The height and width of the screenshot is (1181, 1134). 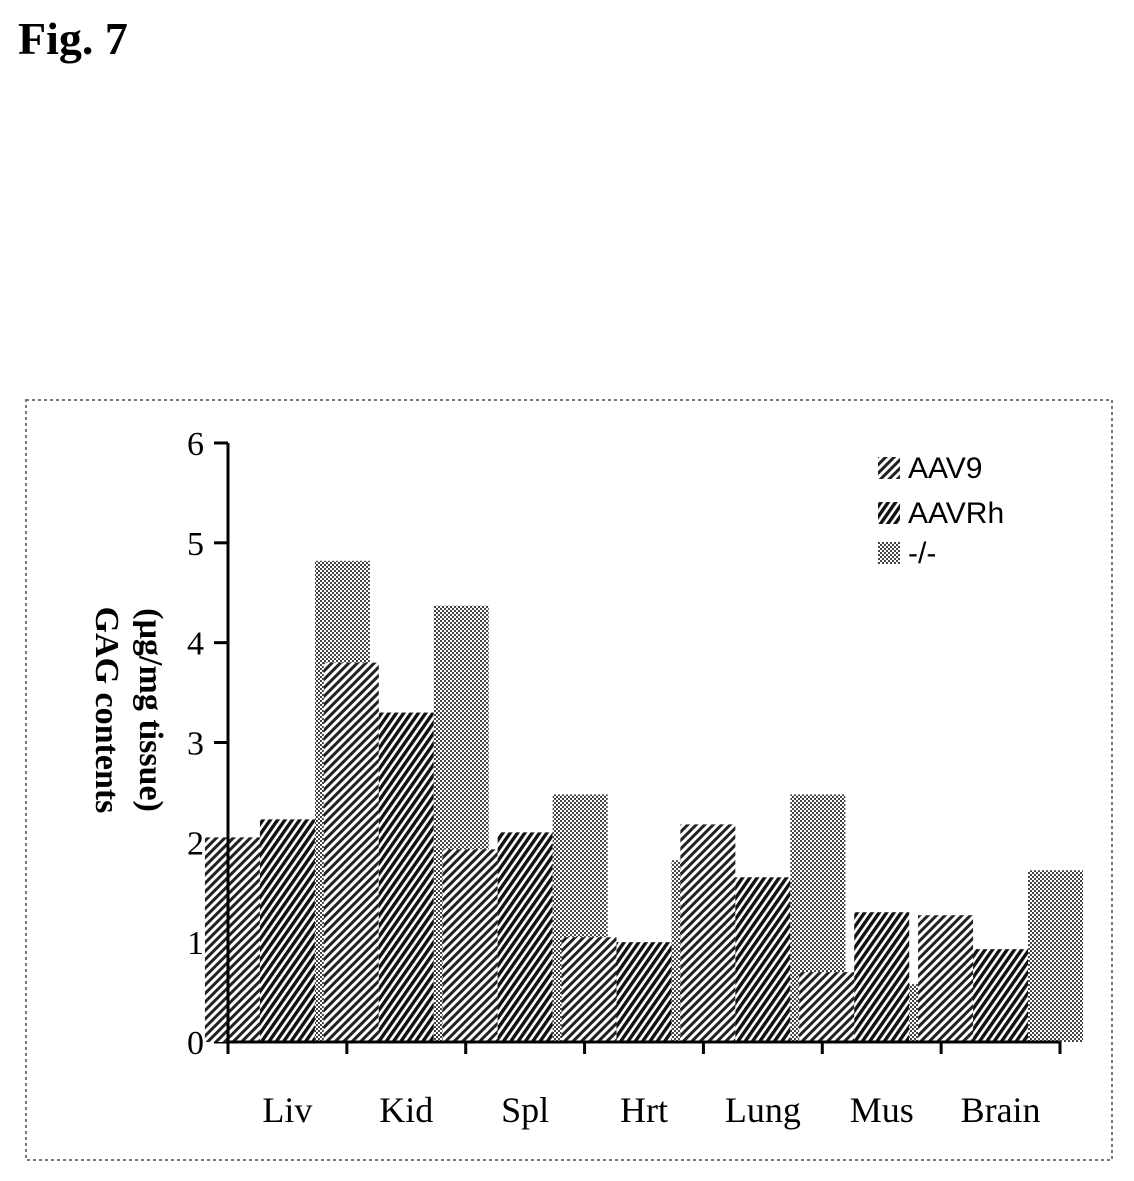 I want to click on category-label-kid: Kid, so click(x=406, y=1110).